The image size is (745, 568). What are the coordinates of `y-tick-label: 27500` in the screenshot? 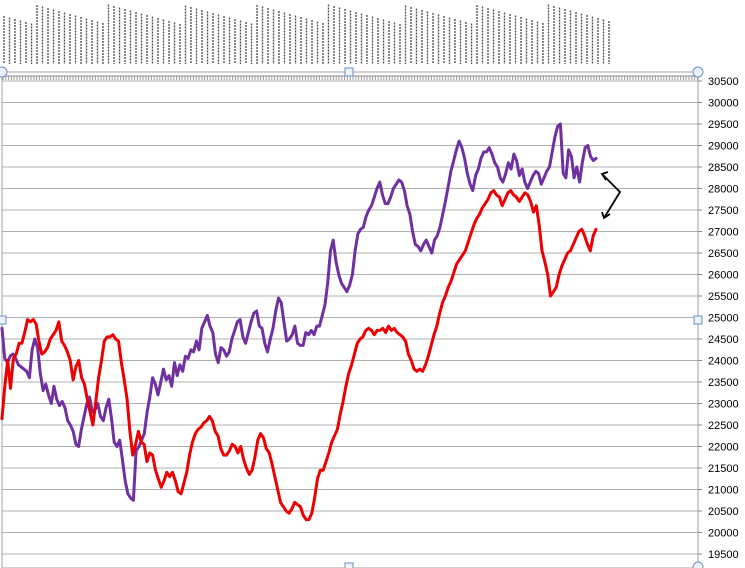 It's located at (723, 211).